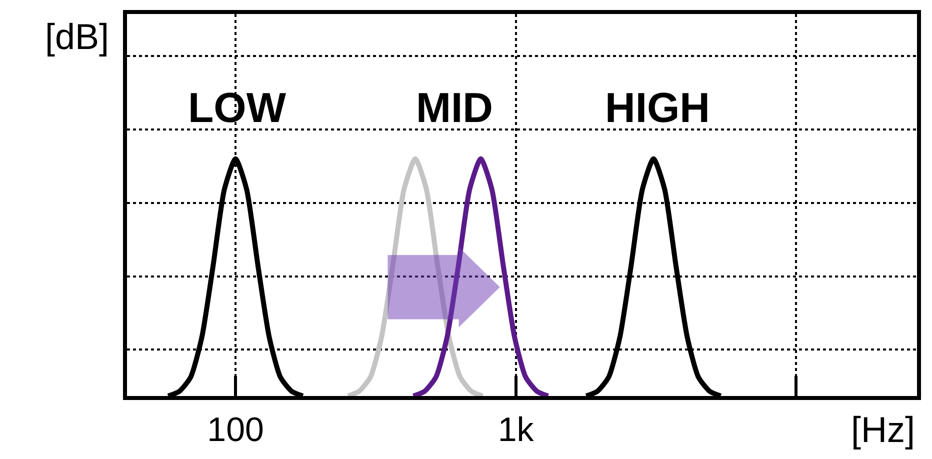 The height and width of the screenshot is (459, 932). What do you see at coordinates (454, 107) in the screenshot?
I see `text: MID` at bounding box center [454, 107].